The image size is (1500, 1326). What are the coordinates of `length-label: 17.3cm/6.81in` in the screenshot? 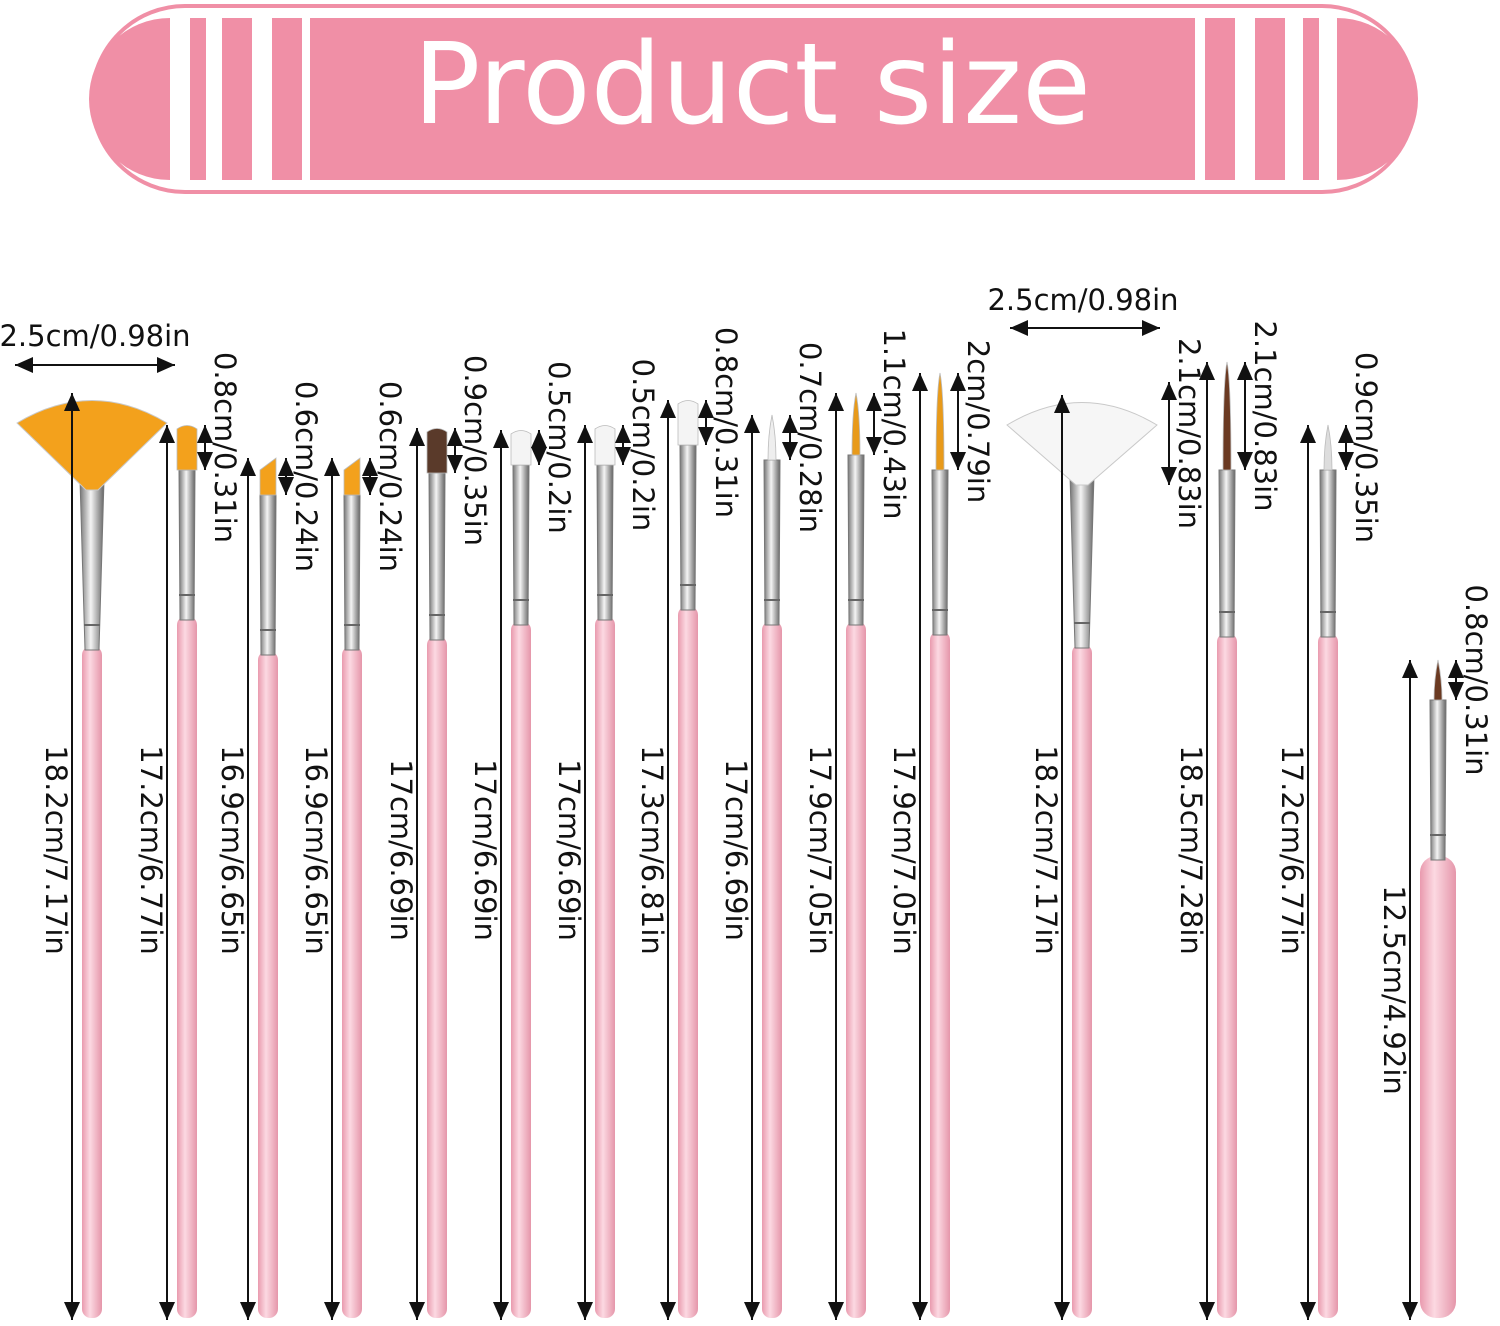 It's located at (652, 850).